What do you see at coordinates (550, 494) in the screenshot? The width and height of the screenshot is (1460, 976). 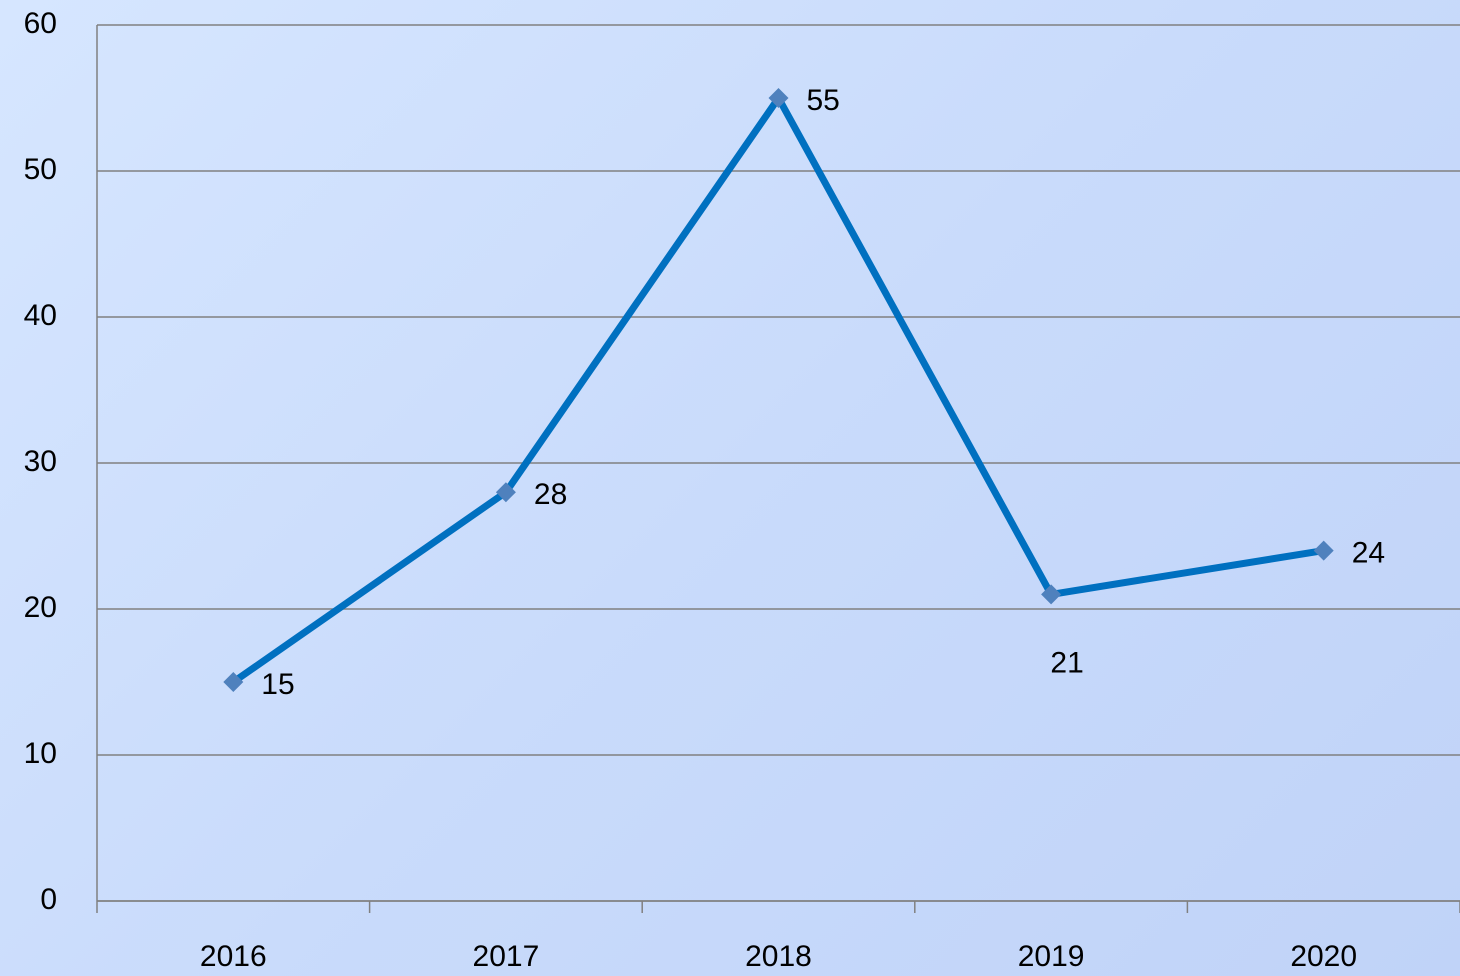 I see `data-label: 28` at bounding box center [550, 494].